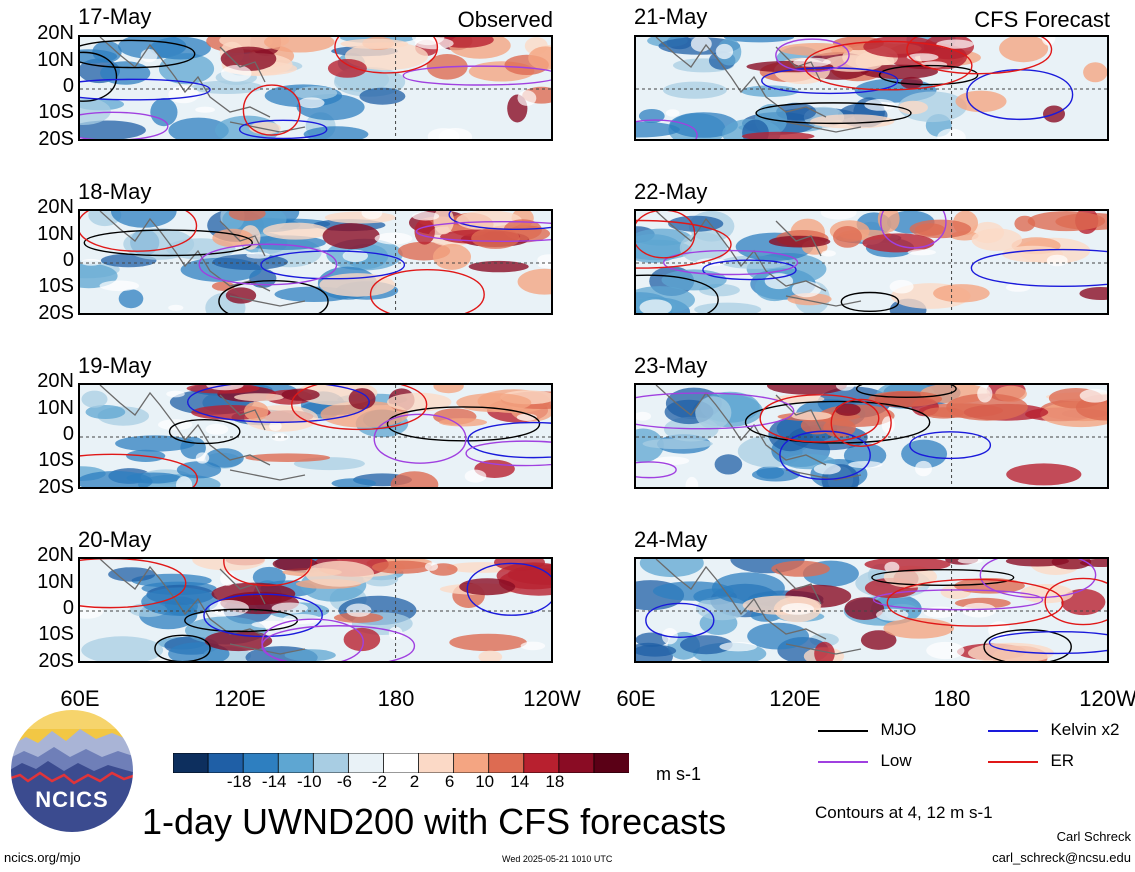 The width and height of the screenshot is (1135, 872). Describe the element at coordinates (449, 781) in the screenshot. I see `colorbar-tick-6: 6` at that location.